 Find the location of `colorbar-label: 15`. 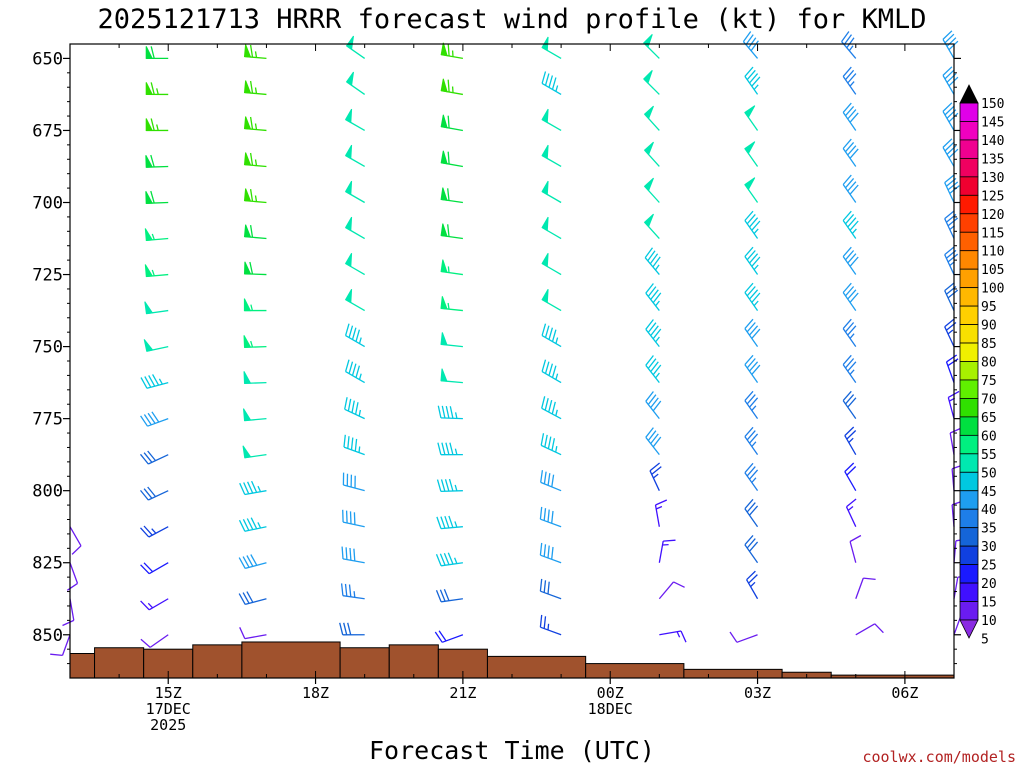

colorbar-label: 15 is located at coordinates (989, 603).